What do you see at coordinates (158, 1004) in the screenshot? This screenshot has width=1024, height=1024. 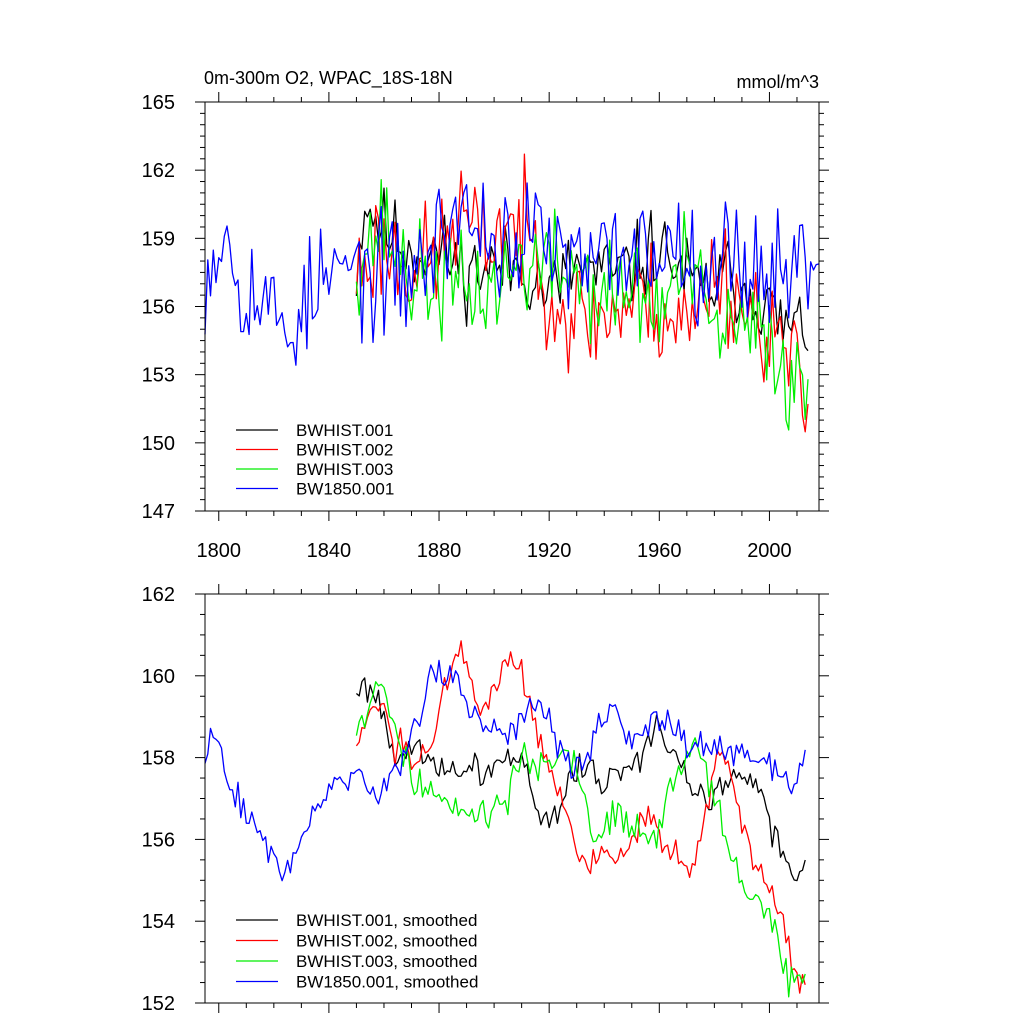 I see `y-tick-label: 152` at bounding box center [158, 1004].